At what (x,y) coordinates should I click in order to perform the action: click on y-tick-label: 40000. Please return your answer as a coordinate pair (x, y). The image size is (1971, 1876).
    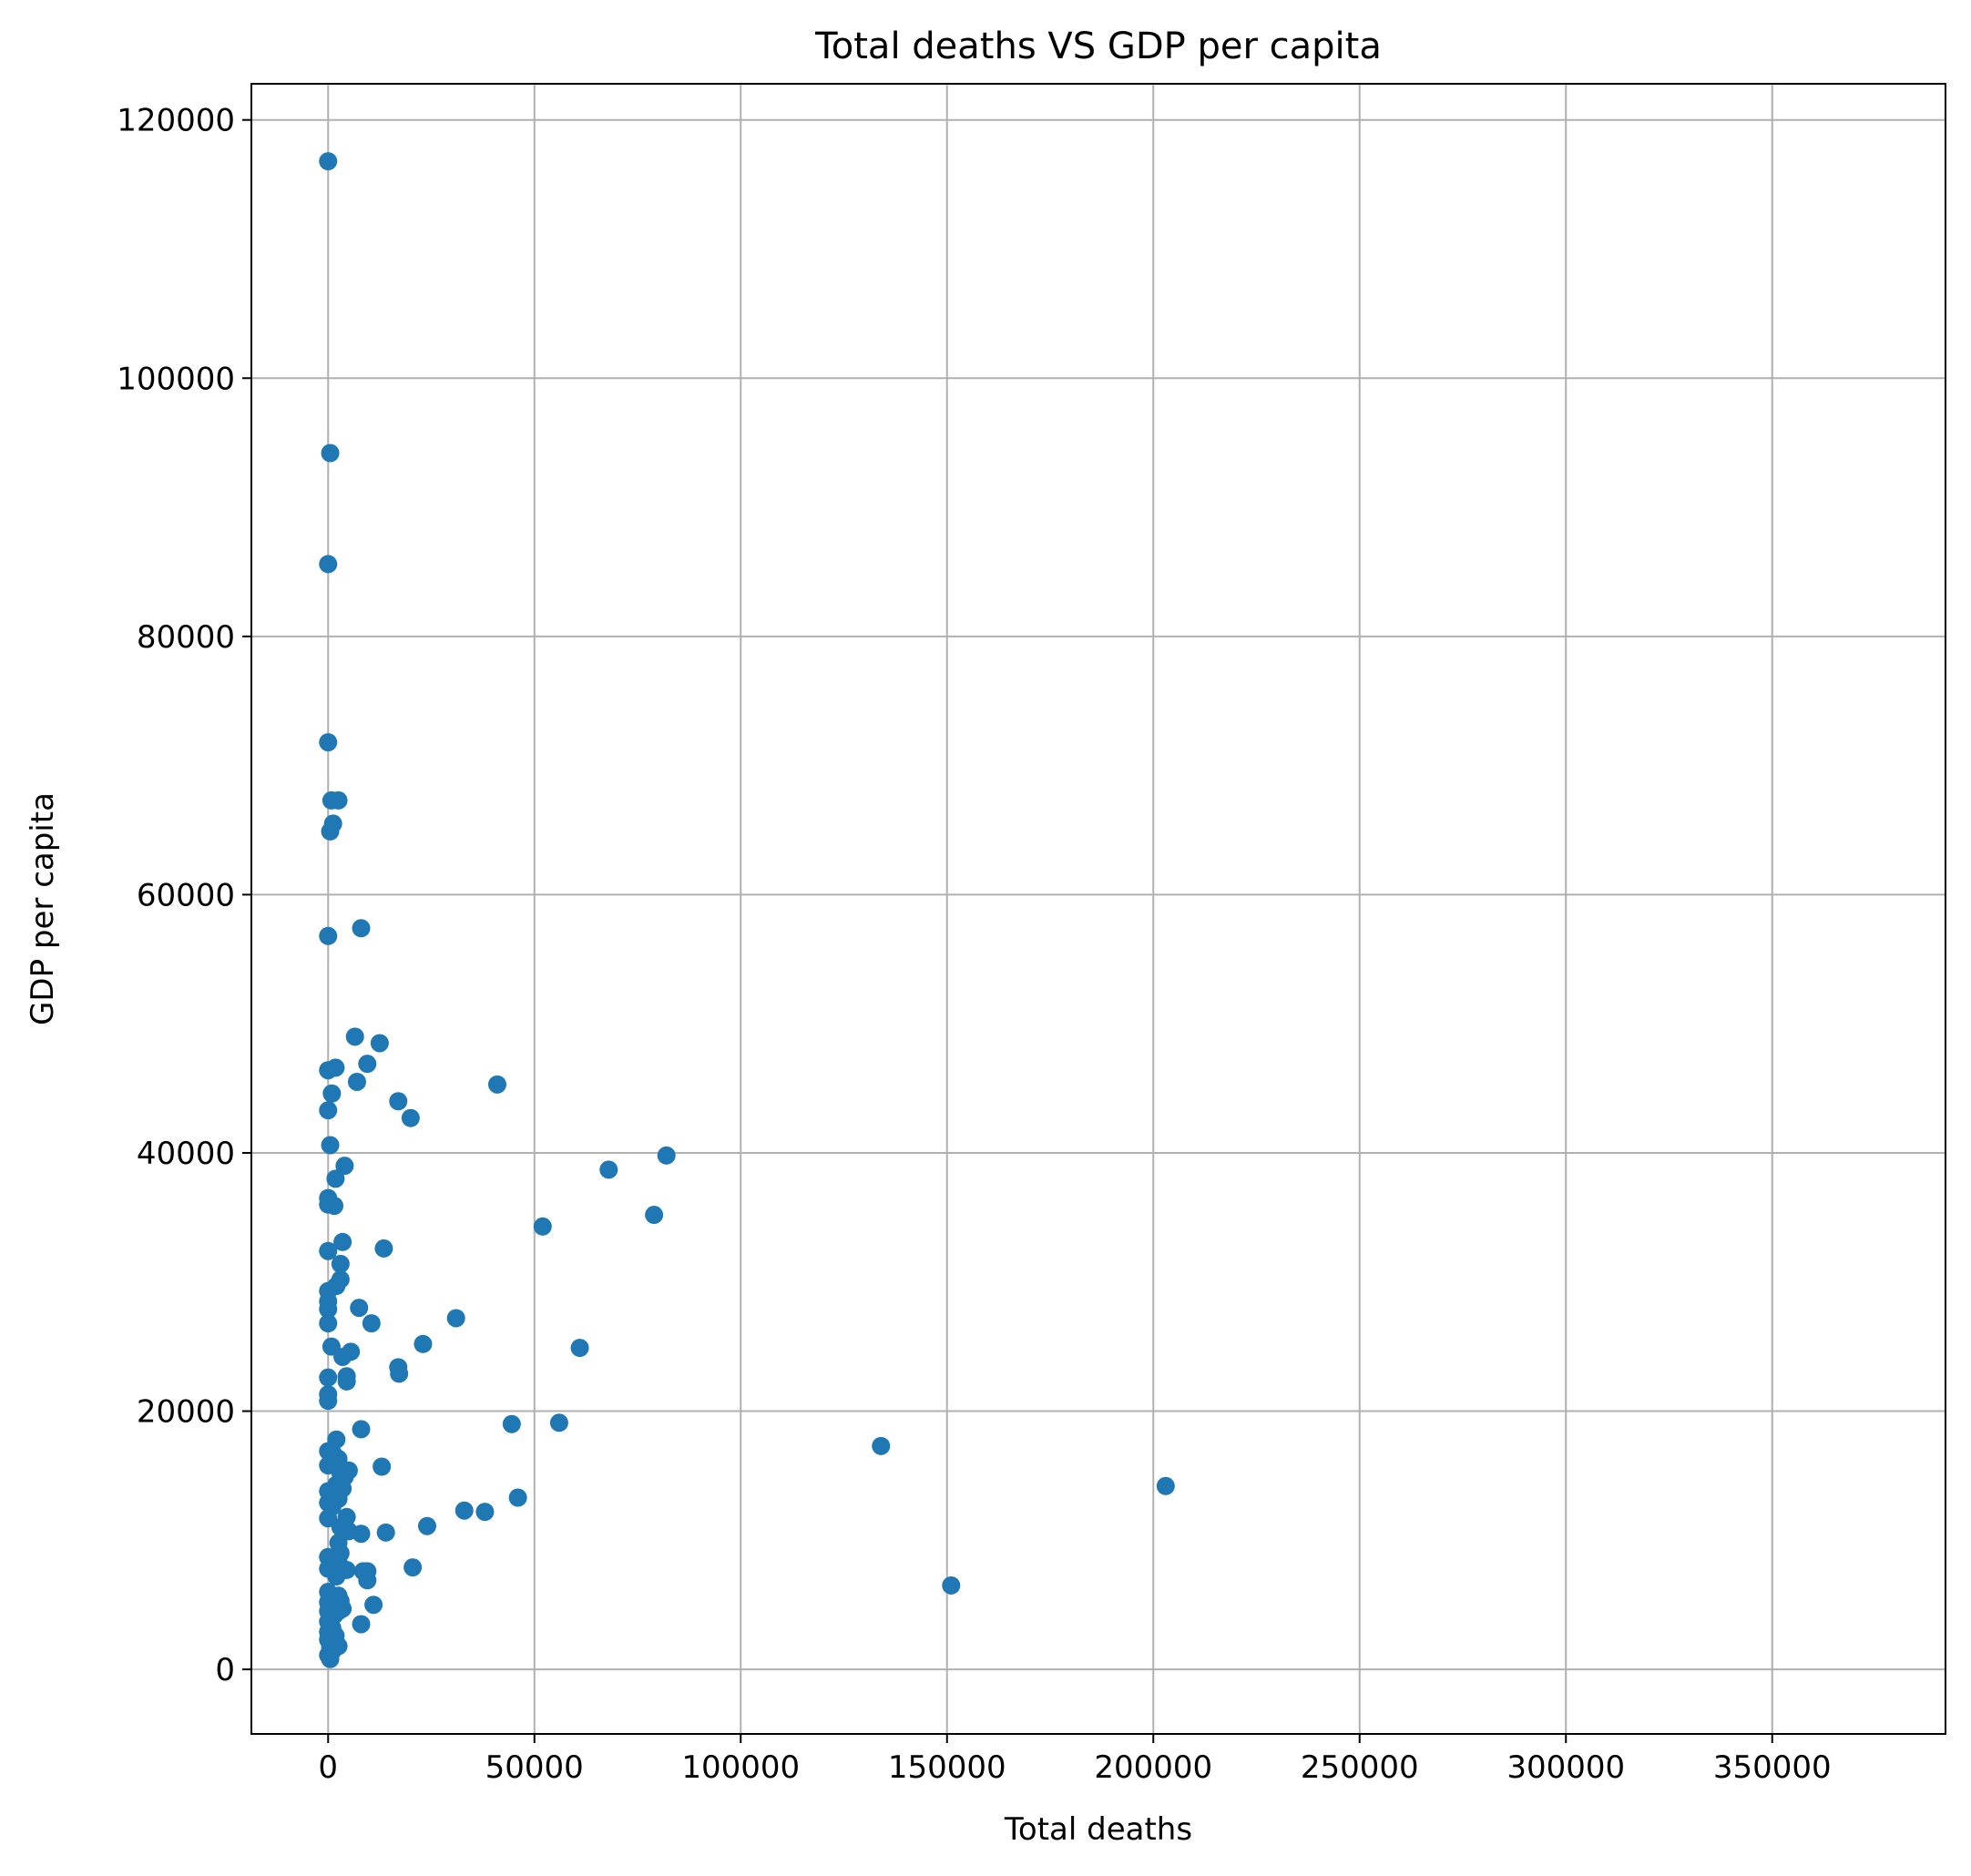
    Looking at the image, I should click on (186, 1154).